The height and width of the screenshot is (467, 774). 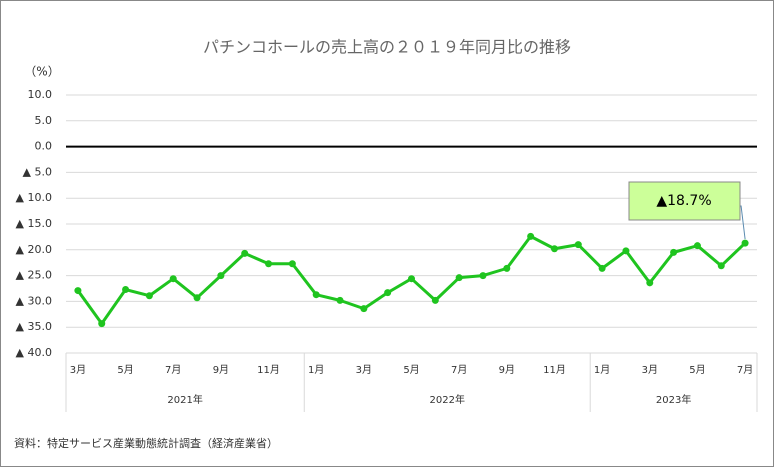 What do you see at coordinates (34, 249) in the screenshot?
I see `y-tick-label: ▲ 20.0` at bounding box center [34, 249].